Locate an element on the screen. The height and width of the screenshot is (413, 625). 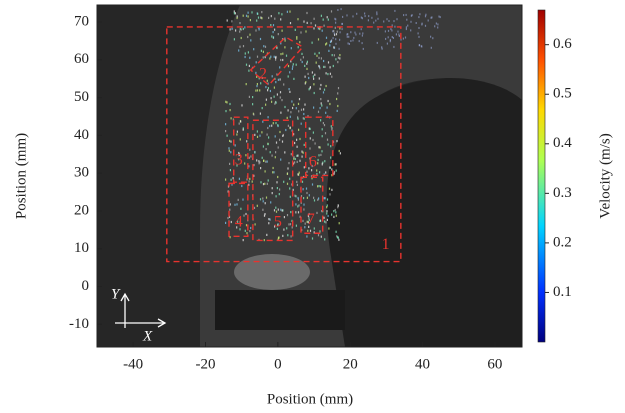
y-tick-label: 20 is located at coordinates (81, 210).